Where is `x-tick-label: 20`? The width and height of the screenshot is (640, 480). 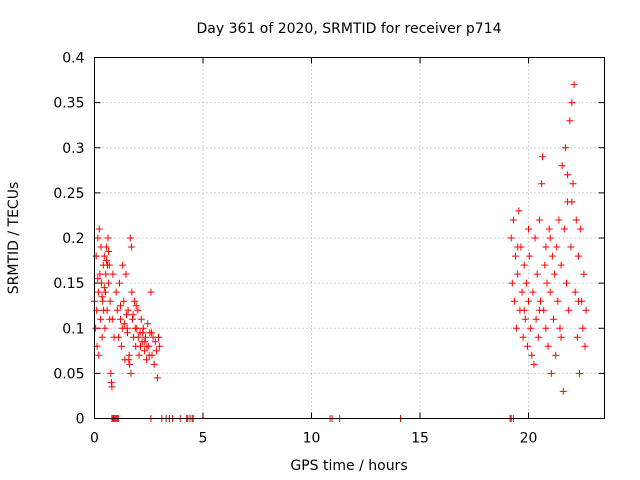
x-tick-label: 20 is located at coordinates (529, 439).